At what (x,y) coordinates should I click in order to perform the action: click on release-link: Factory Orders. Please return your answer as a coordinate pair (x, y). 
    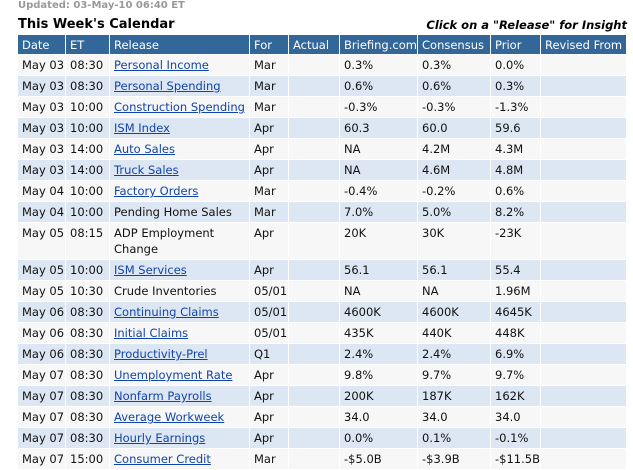
    Looking at the image, I should click on (156, 191).